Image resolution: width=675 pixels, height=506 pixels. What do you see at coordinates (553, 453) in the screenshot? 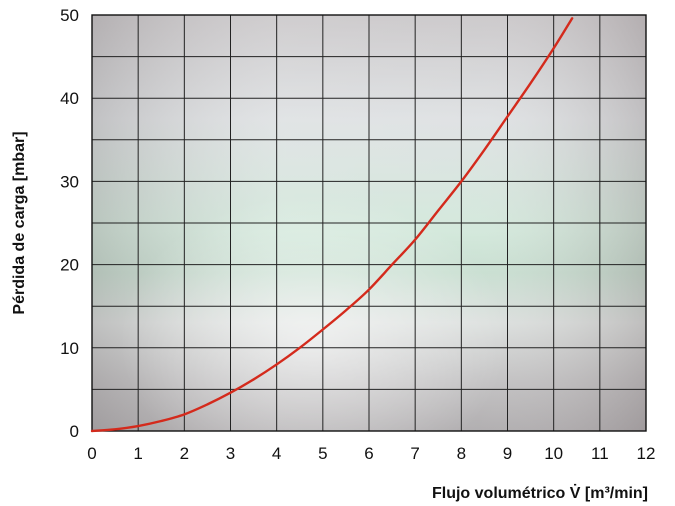
I see `x-tick-label: 10` at bounding box center [553, 453].